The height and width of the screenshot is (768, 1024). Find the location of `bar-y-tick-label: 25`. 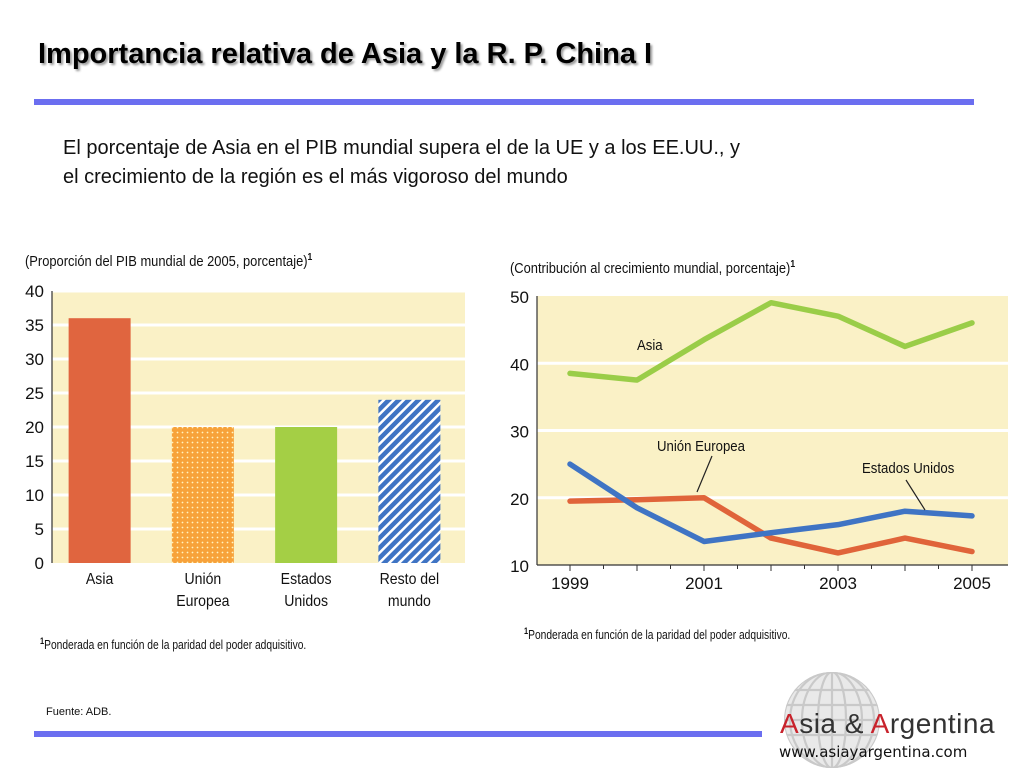

bar-y-tick-label: 25 is located at coordinates (34, 393).